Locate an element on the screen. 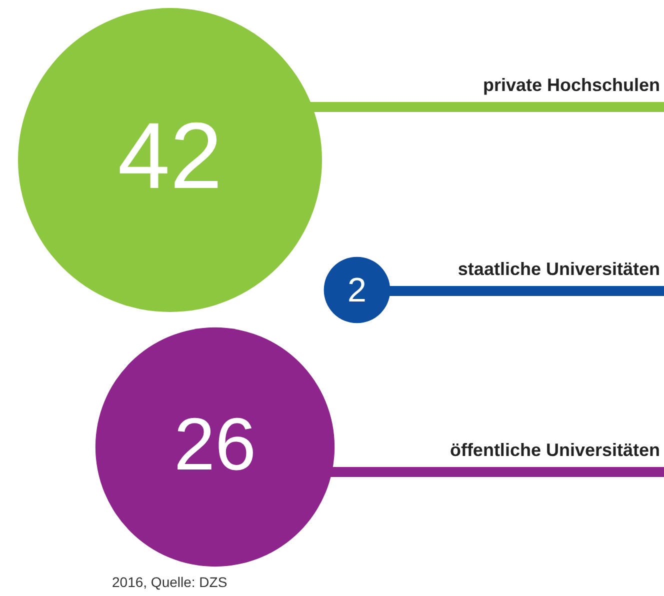 The width and height of the screenshot is (664, 596). data-label: 42 is located at coordinates (170, 155).